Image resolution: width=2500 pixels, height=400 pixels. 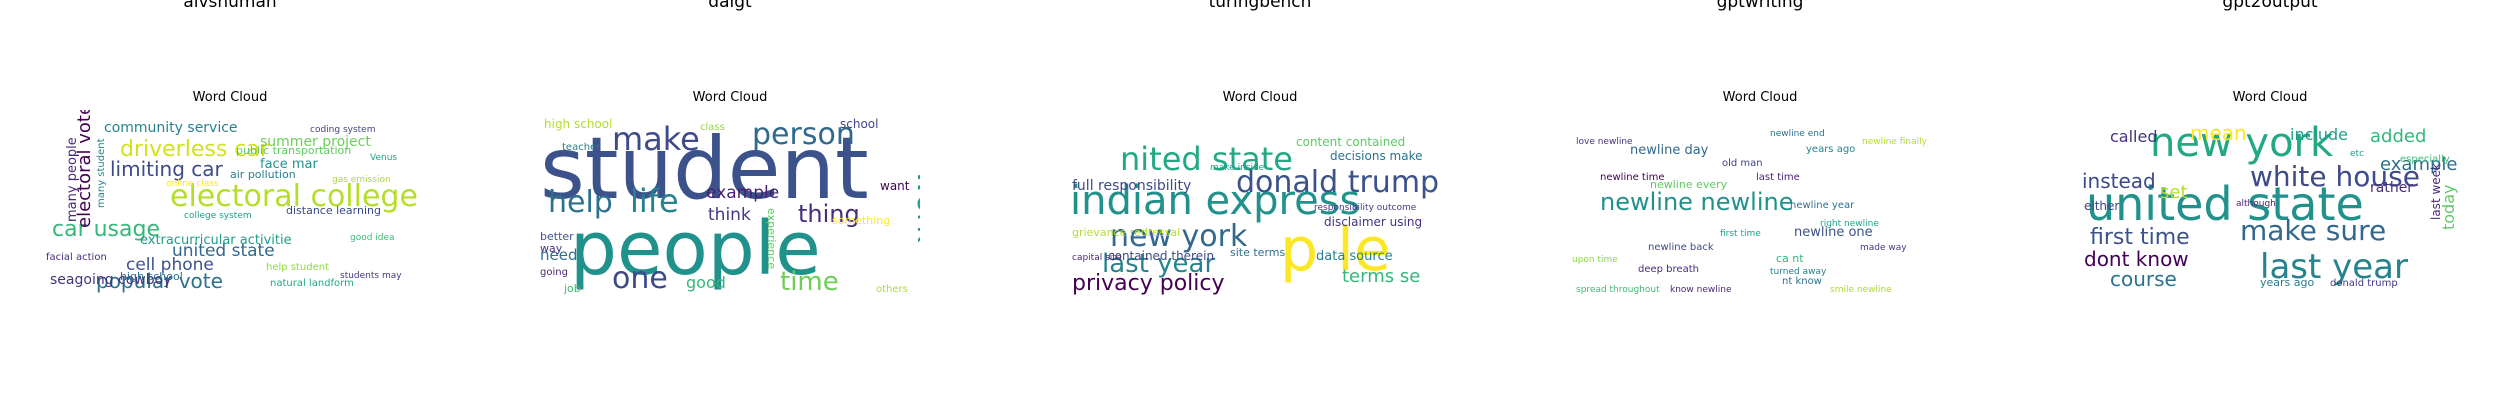 I want to click on wordcloud-word: many people, so click(x=72, y=179).